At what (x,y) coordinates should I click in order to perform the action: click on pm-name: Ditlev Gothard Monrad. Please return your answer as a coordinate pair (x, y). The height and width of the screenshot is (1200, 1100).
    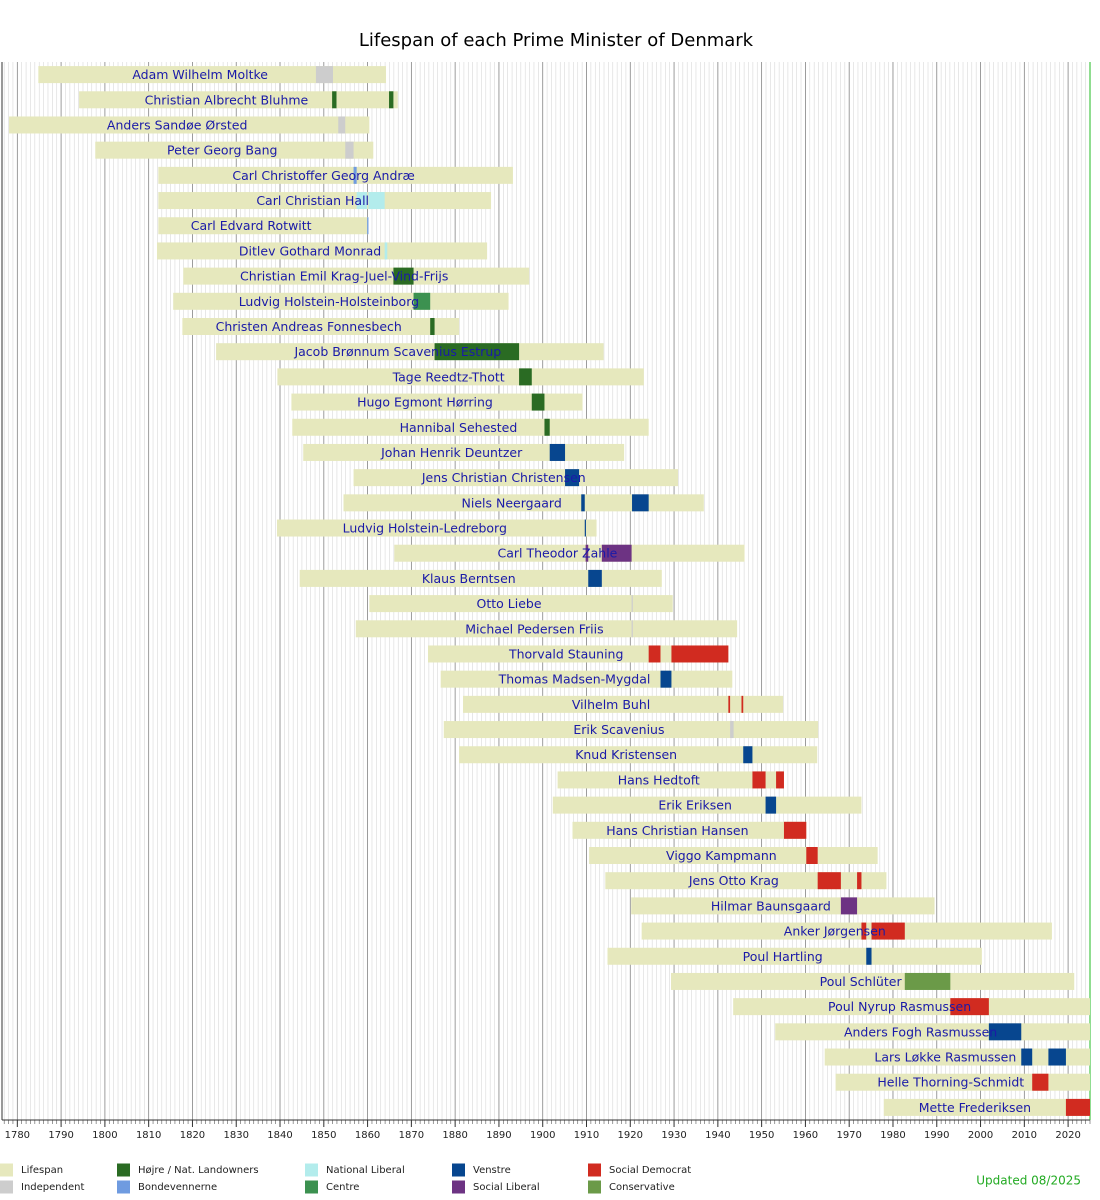
    Looking at the image, I should click on (310, 250).